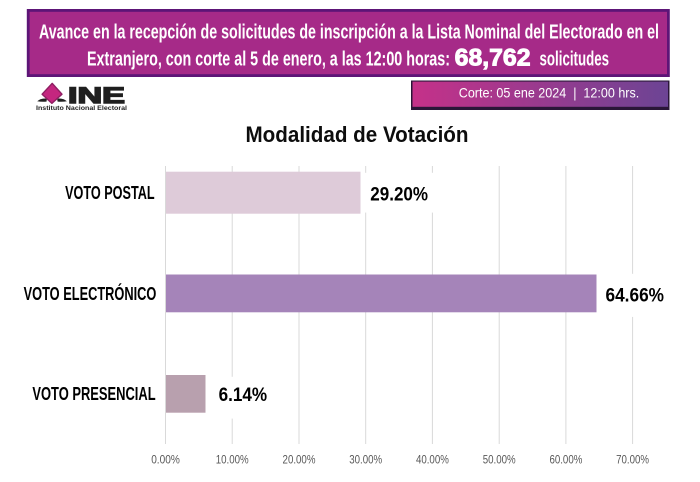 The image size is (700, 482). I want to click on svg-text: 6.14%, so click(243, 395).